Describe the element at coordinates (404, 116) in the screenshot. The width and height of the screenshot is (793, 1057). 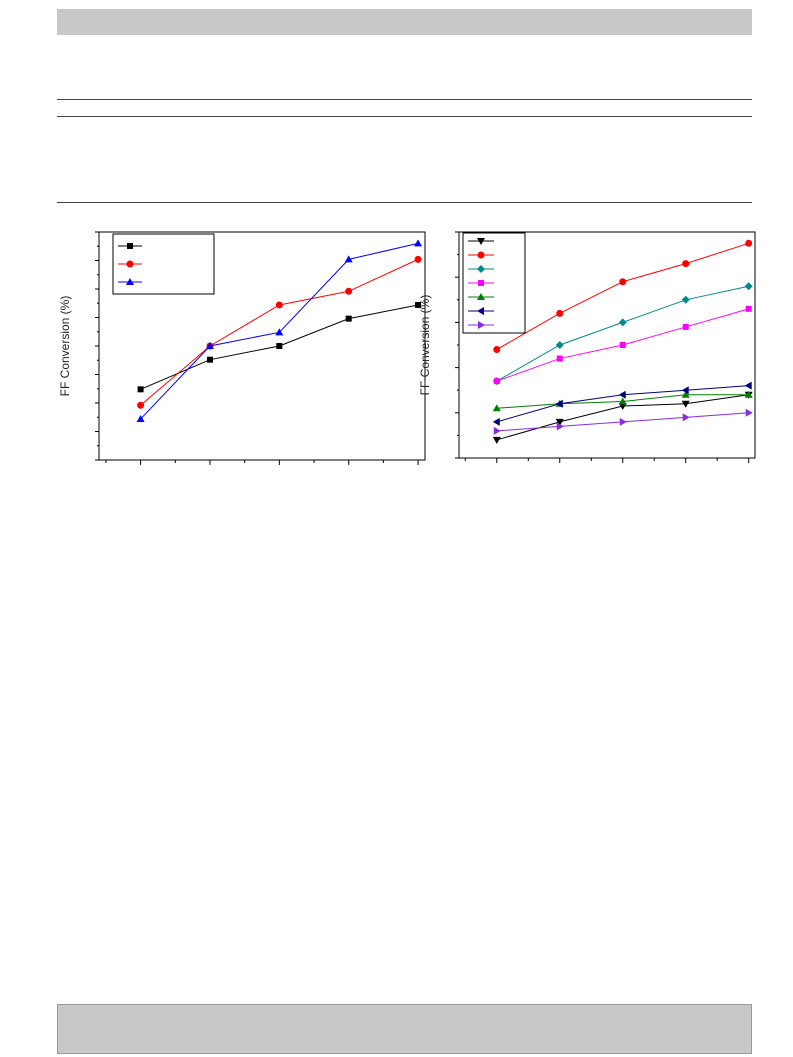
I see `divider-upper` at that location.